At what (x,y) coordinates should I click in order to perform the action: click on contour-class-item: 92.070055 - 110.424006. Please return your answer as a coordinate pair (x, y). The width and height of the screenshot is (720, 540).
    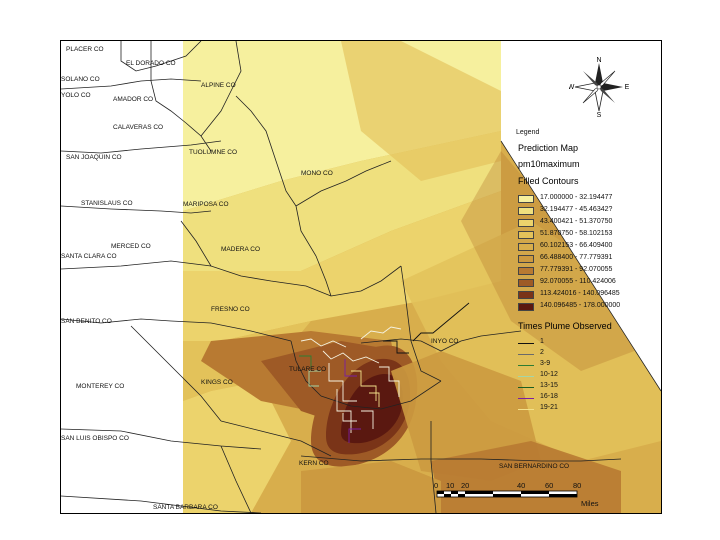
    Looking at the image, I should click on (588, 283).